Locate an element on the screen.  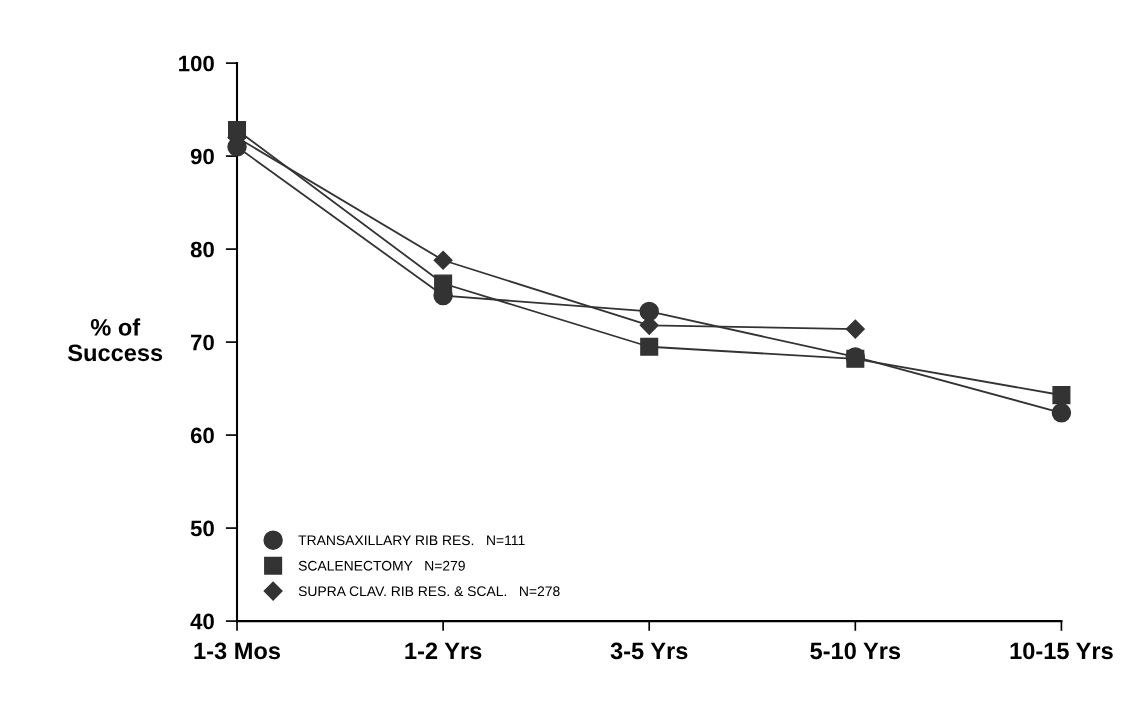
x-tick-label: 1-3 Mos is located at coordinates (237, 651).